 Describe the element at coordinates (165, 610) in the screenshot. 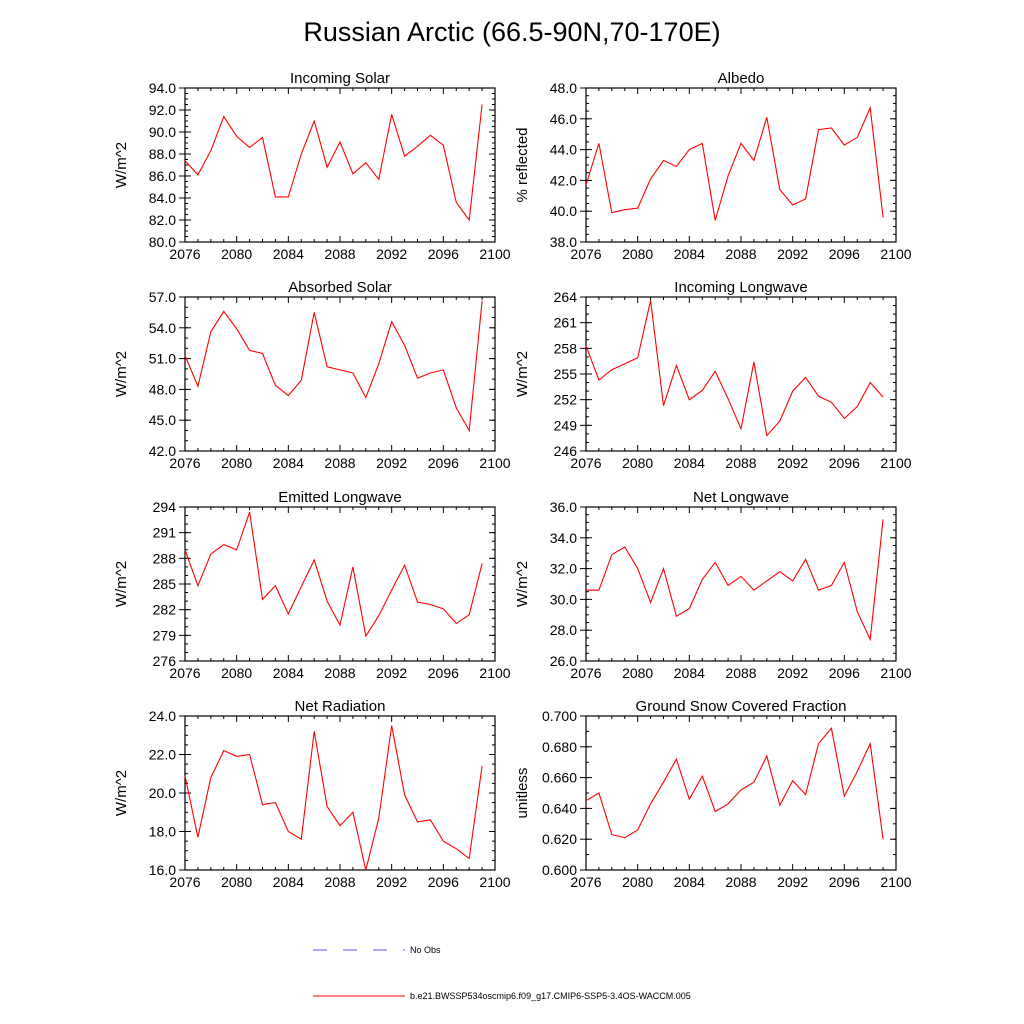

I see `y-tick-label: 282` at that location.